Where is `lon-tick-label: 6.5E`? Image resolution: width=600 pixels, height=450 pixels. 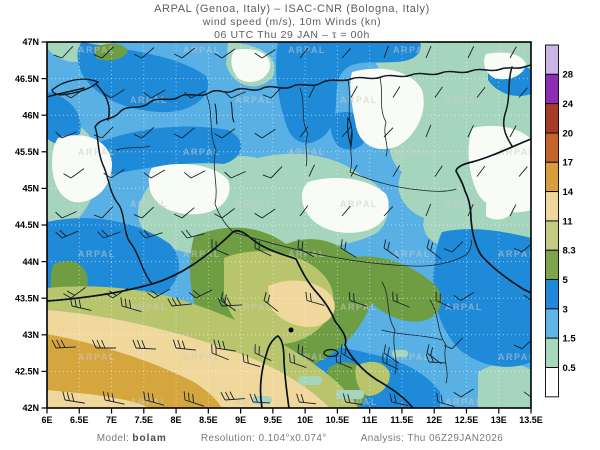
lon-tick-label: 6.5E is located at coordinates (79, 420).